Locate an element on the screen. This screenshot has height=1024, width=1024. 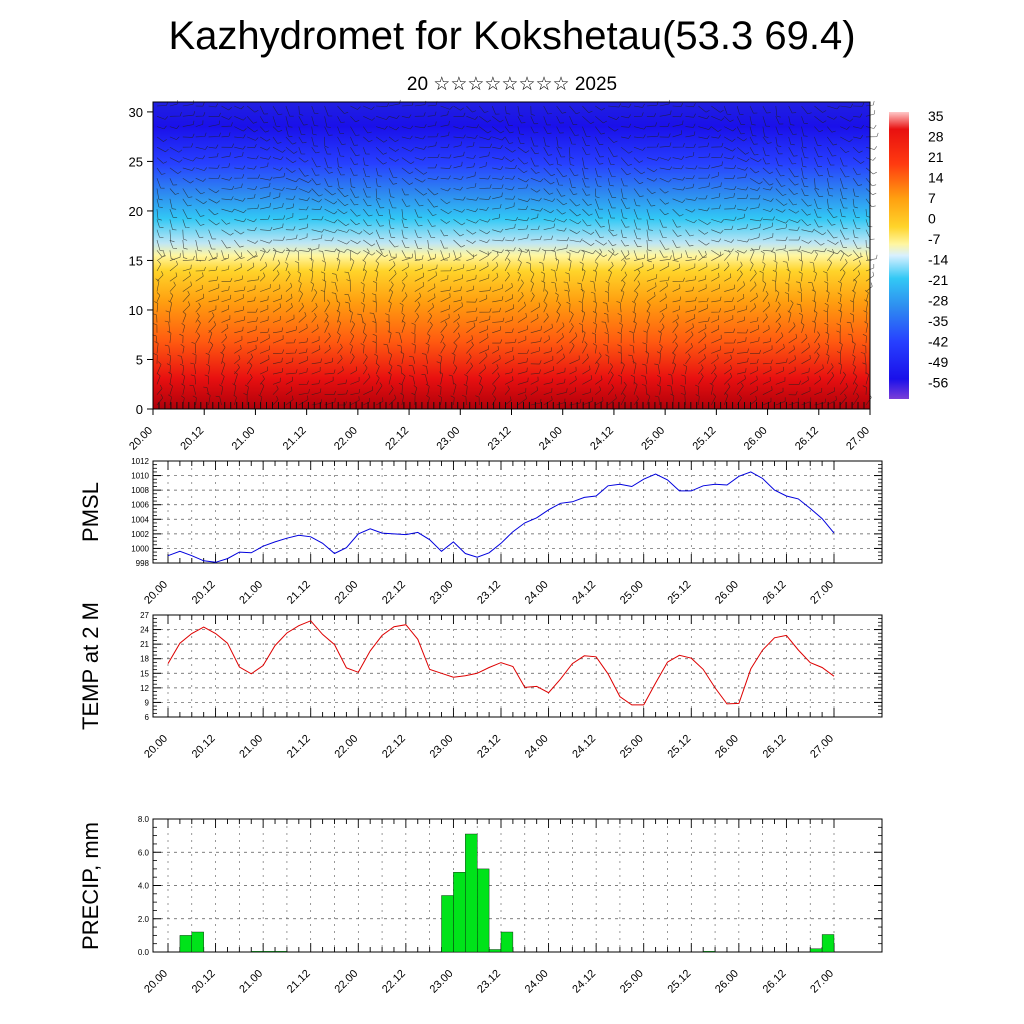
colorbar-label: -7 is located at coordinates (934, 239).